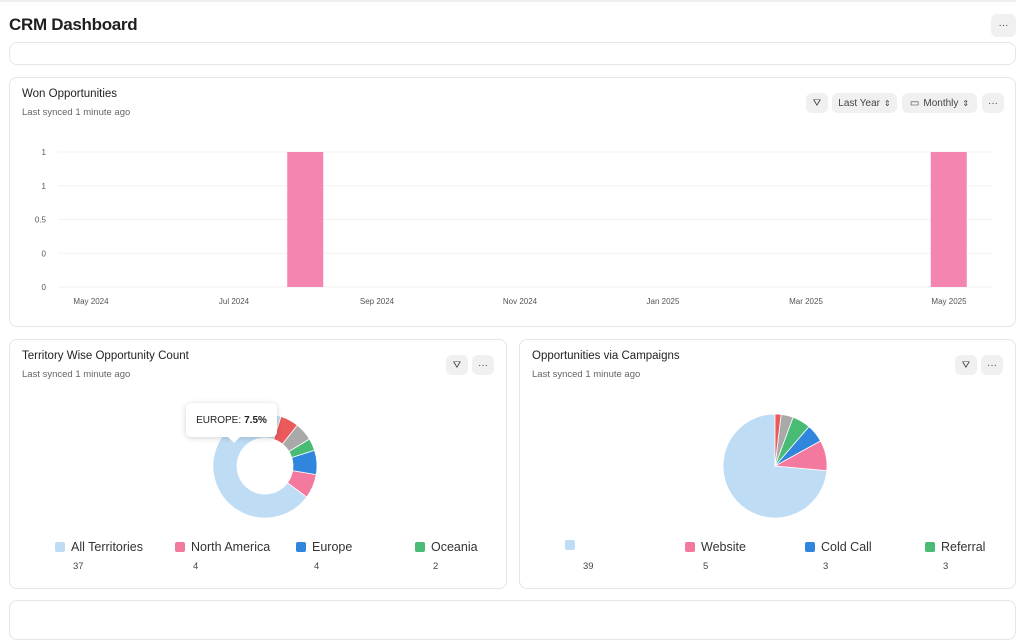  I want to click on x-tick-label: Jul 2024, so click(234, 301).